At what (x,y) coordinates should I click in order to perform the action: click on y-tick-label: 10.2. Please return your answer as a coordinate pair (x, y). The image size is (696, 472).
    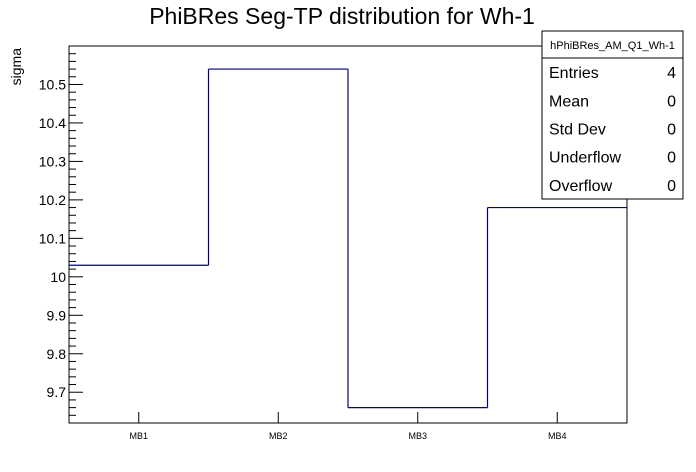
    Looking at the image, I should click on (52, 200).